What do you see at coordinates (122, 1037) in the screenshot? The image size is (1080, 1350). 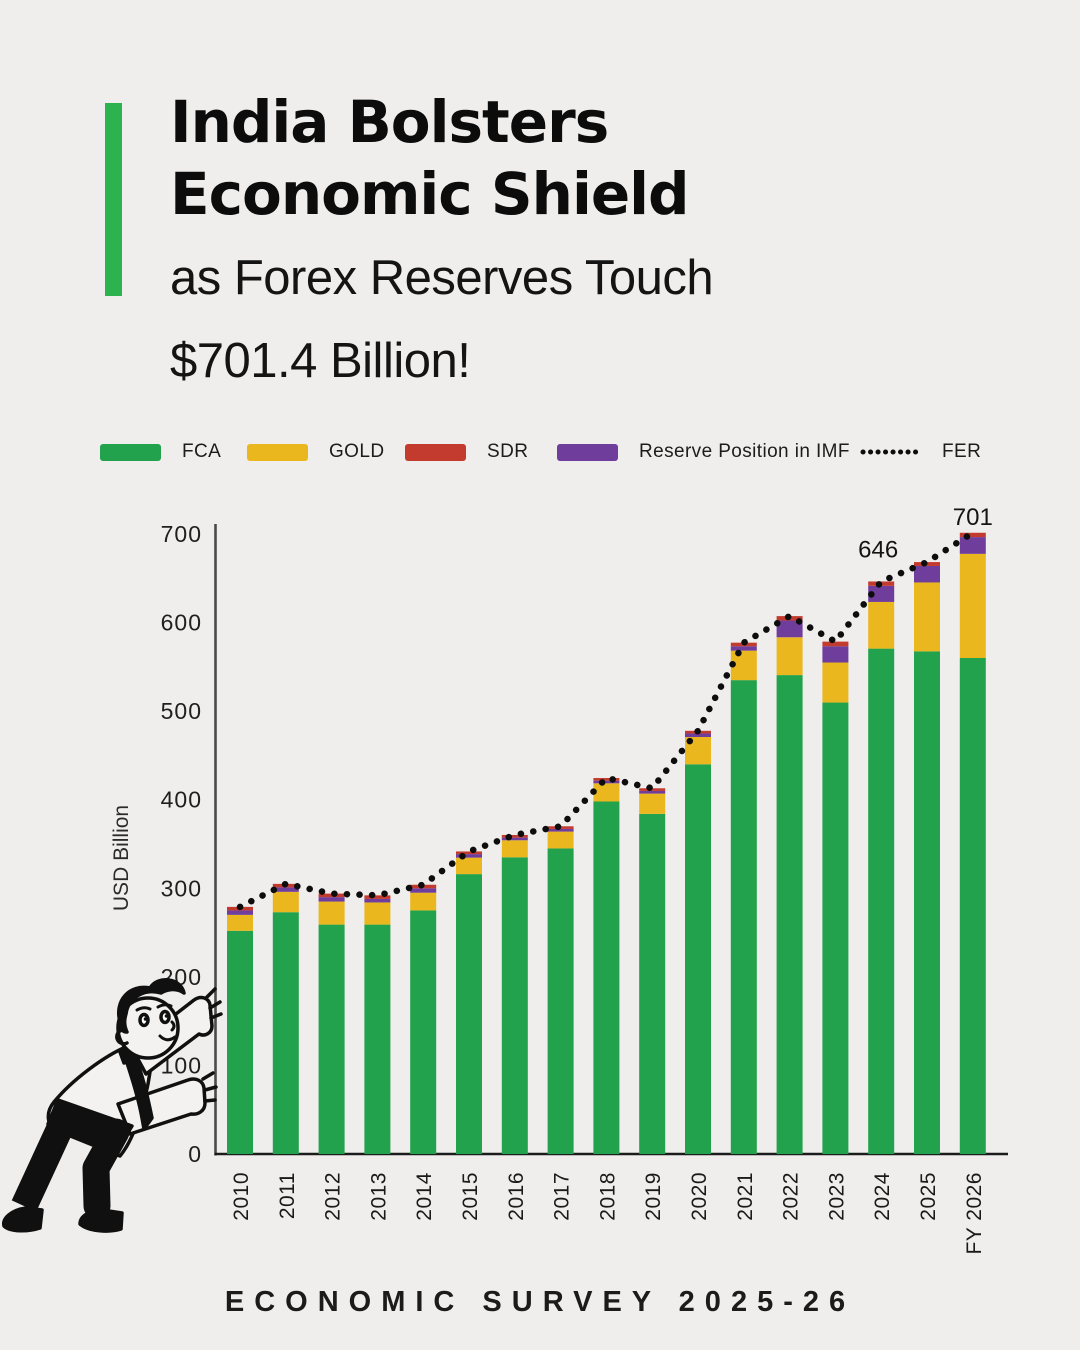 I see `man-ear` at bounding box center [122, 1037].